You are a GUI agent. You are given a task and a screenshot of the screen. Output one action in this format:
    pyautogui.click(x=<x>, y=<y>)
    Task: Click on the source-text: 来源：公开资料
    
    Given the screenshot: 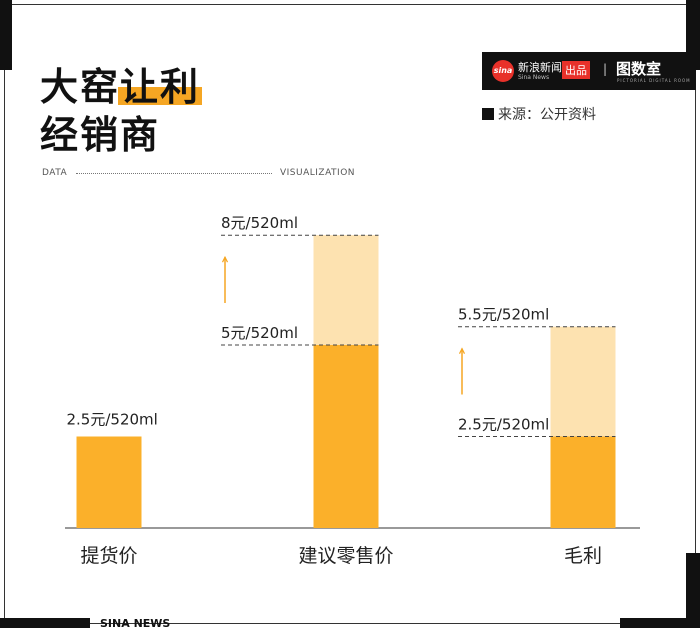 What is the action you would take?
    pyautogui.click(x=547, y=115)
    